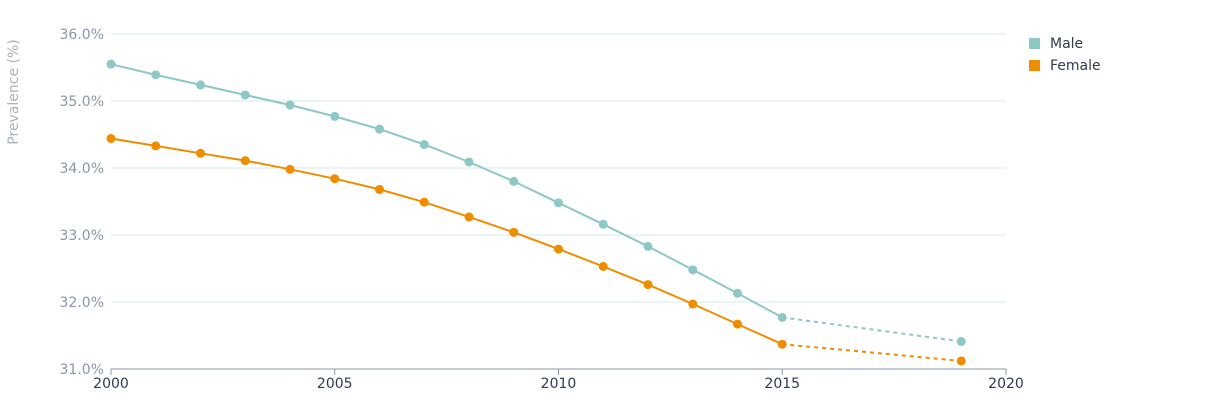  What do you see at coordinates (872, 329) in the screenshot?
I see `male-projection-line` at bounding box center [872, 329].